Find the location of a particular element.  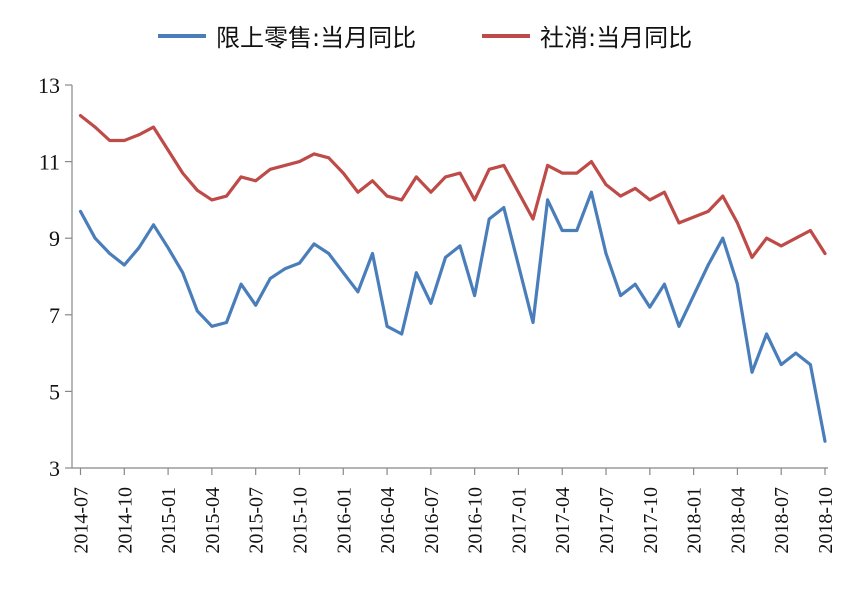

x-tick-label: 2016-01 is located at coordinates (344, 520).